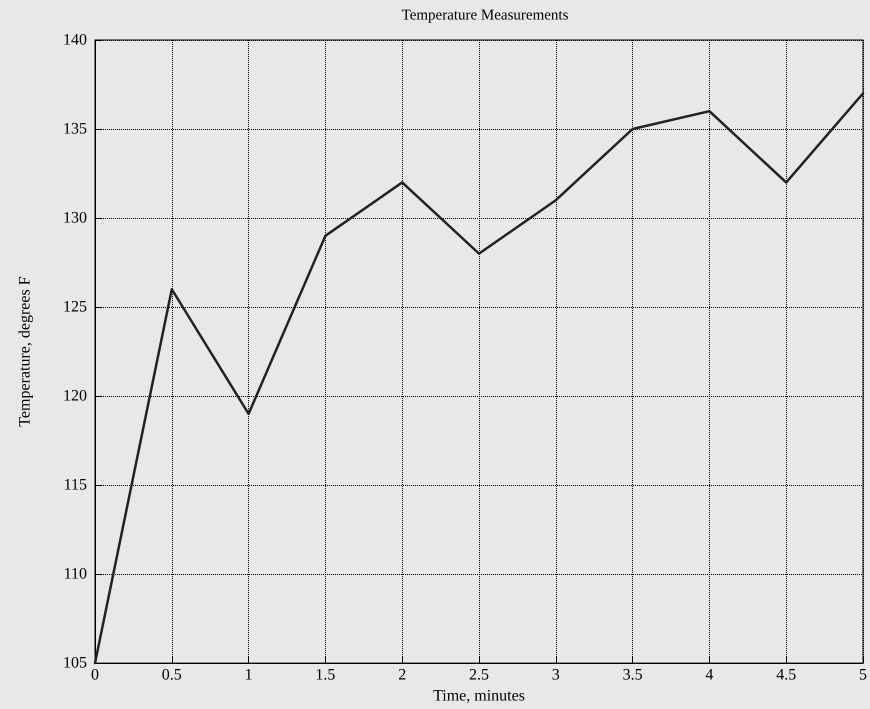 This screenshot has width=870, height=709. I want to click on x-tick-label: 3, so click(556, 675).